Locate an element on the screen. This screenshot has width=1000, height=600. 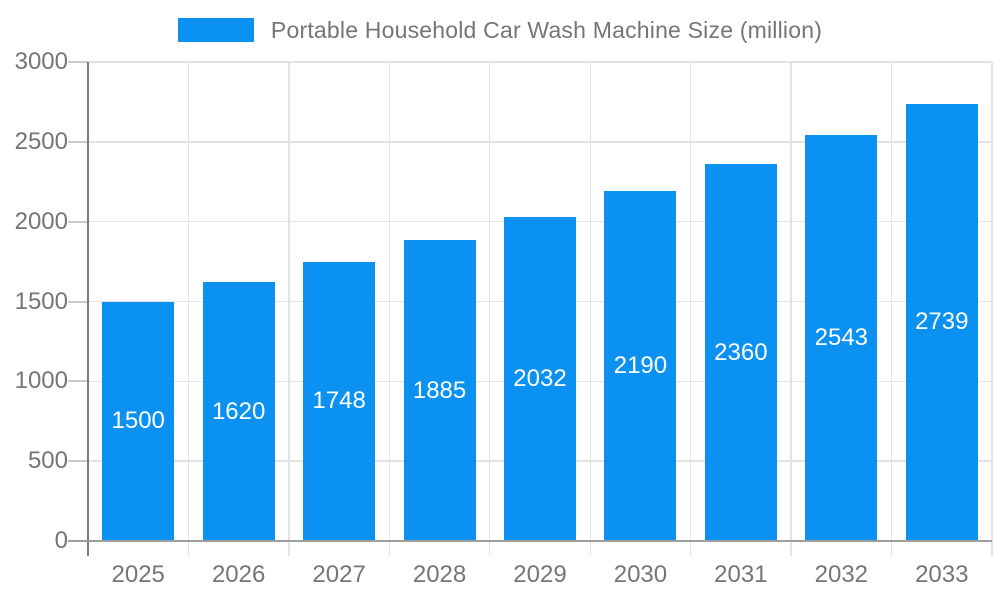
bar: 1500 is located at coordinates (138, 421).